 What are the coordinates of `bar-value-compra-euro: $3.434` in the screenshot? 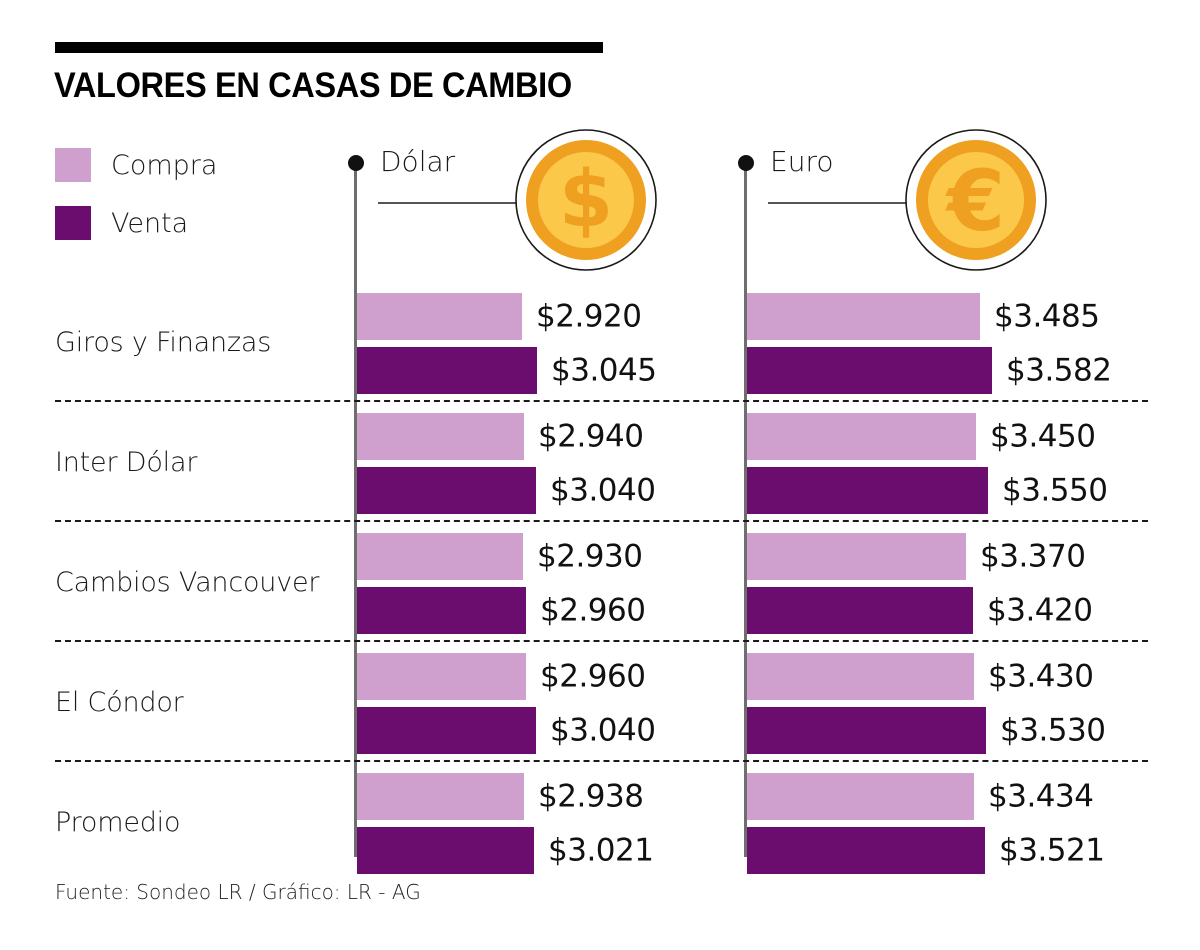 It's located at (1041, 795).